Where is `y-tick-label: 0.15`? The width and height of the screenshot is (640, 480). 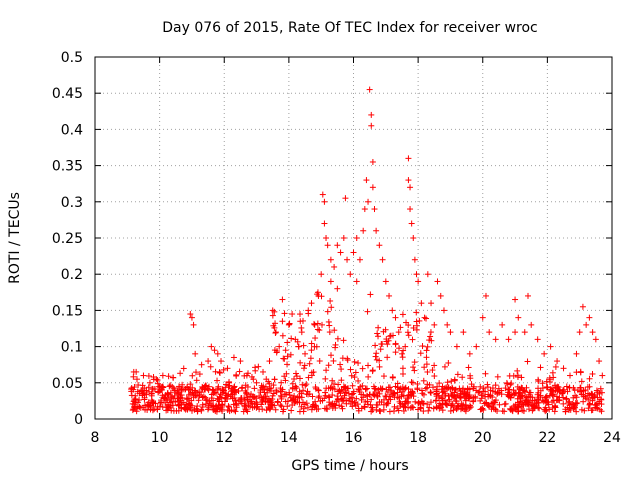 y-tick-label: 0.15 is located at coordinates (67, 311).